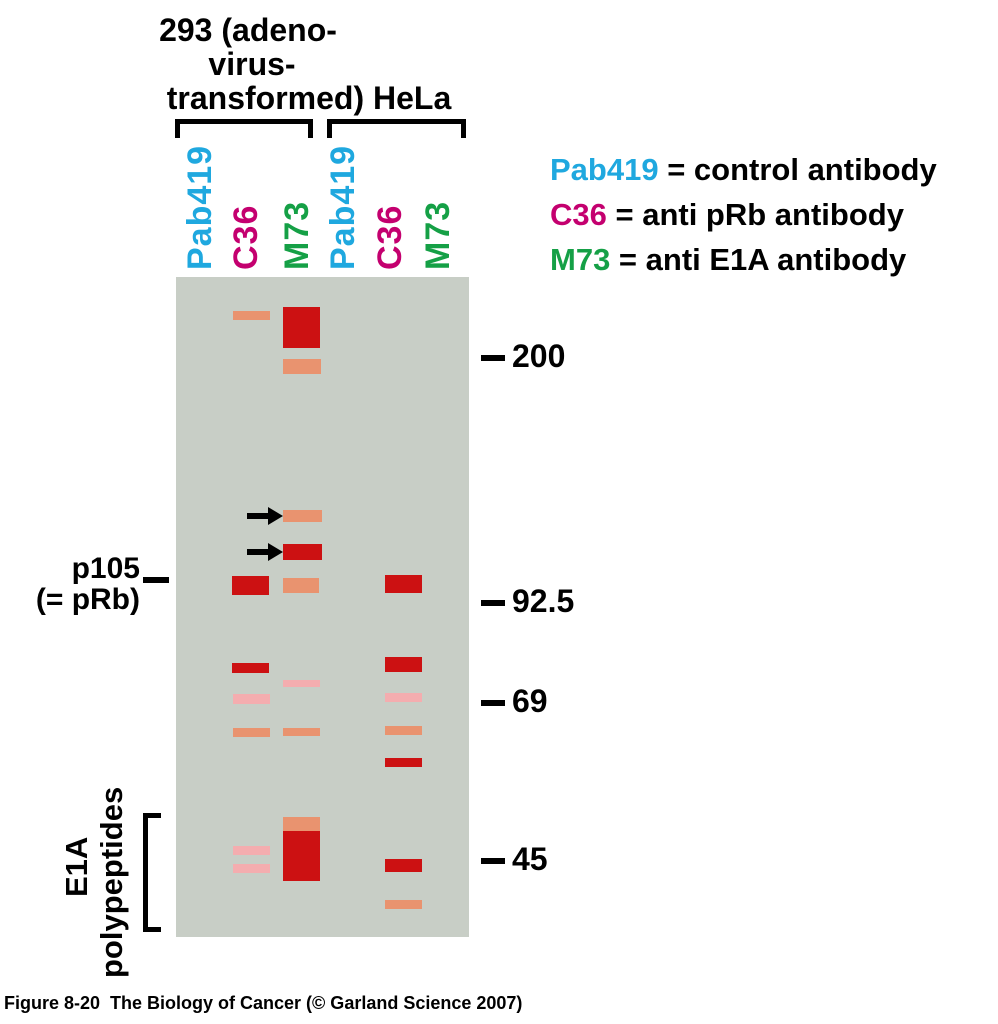 The width and height of the screenshot is (998, 1024). Describe the element at coordinates (604, 169) in the screenshot. I see `legend-key: Pab419` at that location.